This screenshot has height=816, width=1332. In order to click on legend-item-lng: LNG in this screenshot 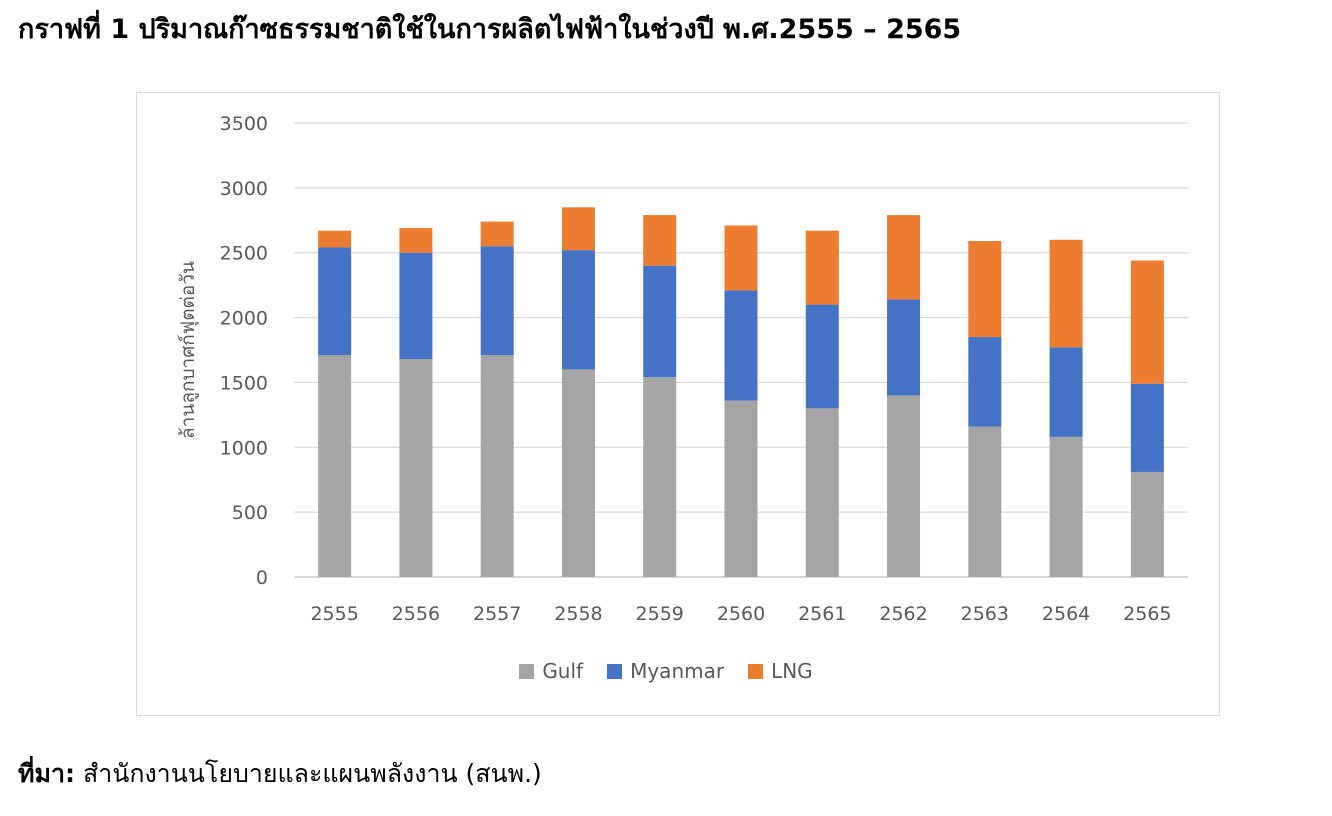, I will do `click(780, 671)`.